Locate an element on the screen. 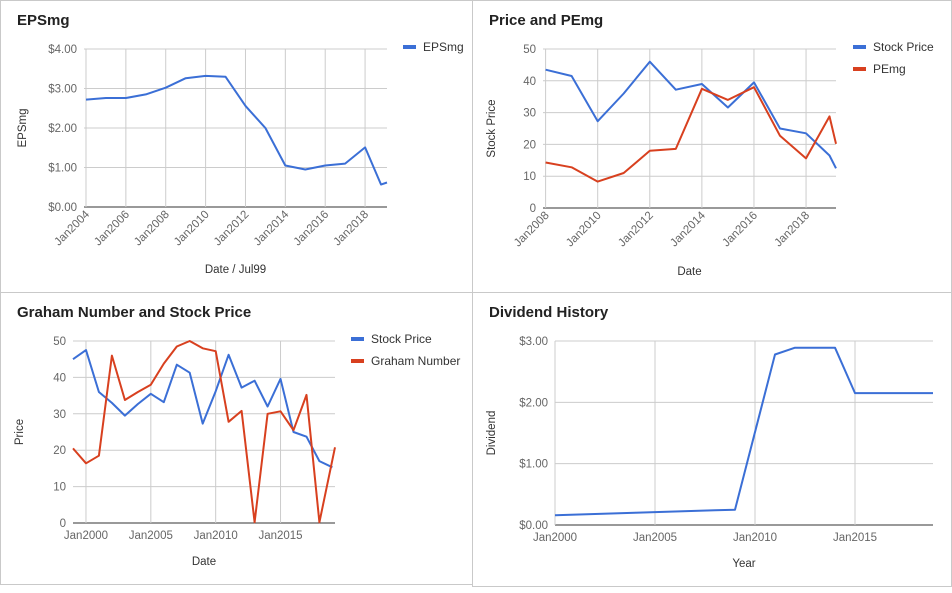 The height and width of the screenshot is (593, 952). series-line-graham-number is located at coordinates (204, 432).